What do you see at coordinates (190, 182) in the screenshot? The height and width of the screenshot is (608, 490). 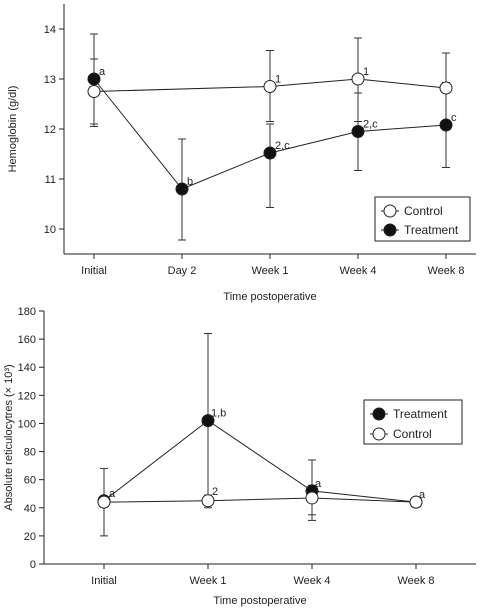 I see `data-label: b` at bounding box center [190, 182].